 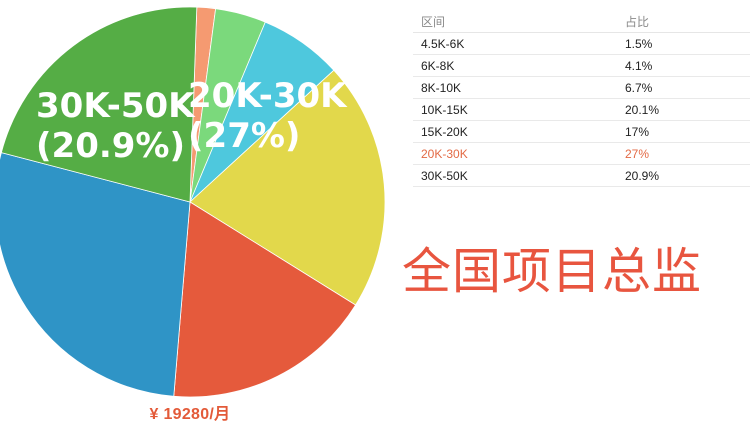 I want to click on share-cell: 20.9%, so click(x=683, y=175).